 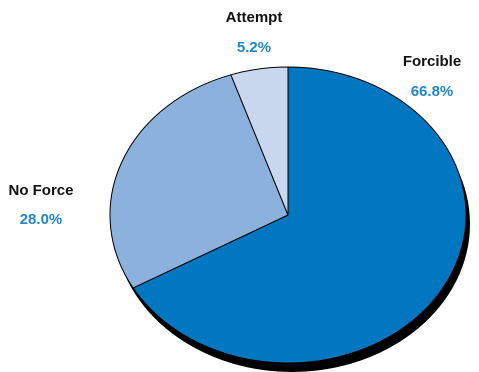 What do you see at coordinates (432, 61) in the screenshot?
I see `slice-label-forcible: Forcible` at bounding box center [432, 61].